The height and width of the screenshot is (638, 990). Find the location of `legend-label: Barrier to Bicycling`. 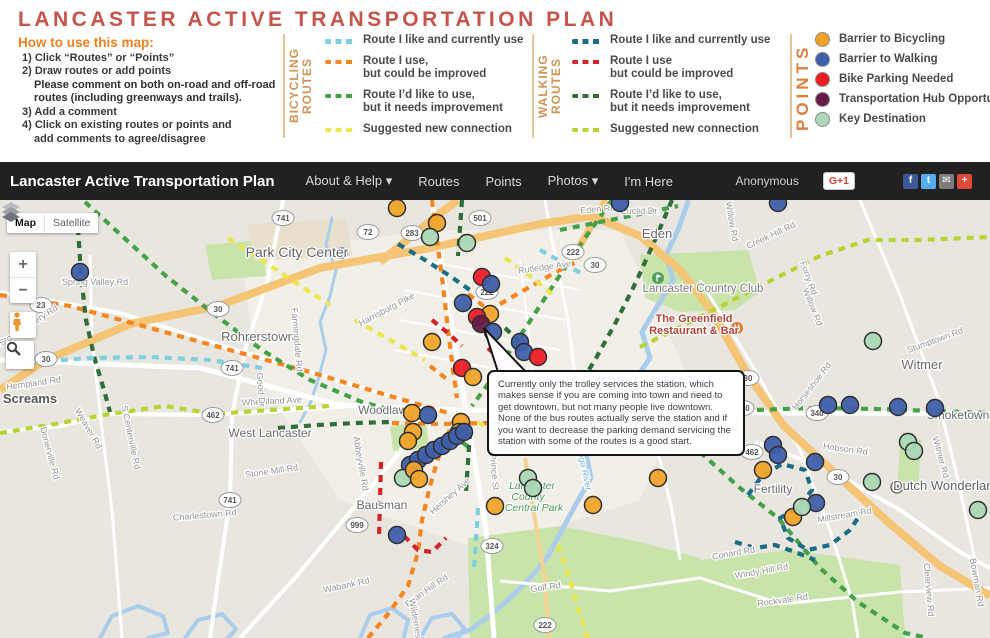

legend-label: Barrier to Bicycling is located at coordinates (892, 38).